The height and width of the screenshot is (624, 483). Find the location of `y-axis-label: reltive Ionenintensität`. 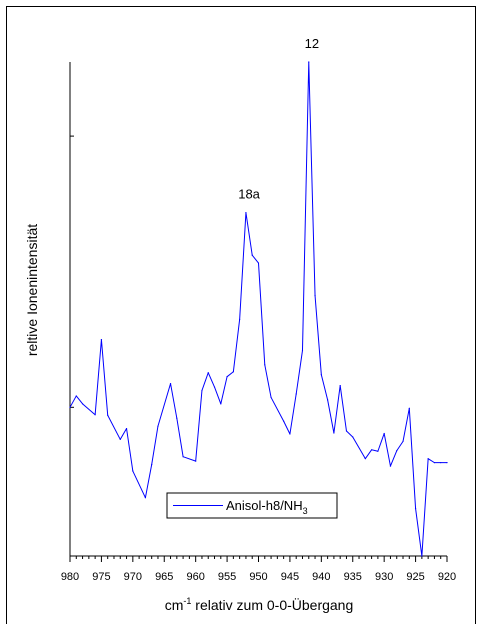

y-axis-label: reltive Ionenintensität is located at coordinates (32, 290).